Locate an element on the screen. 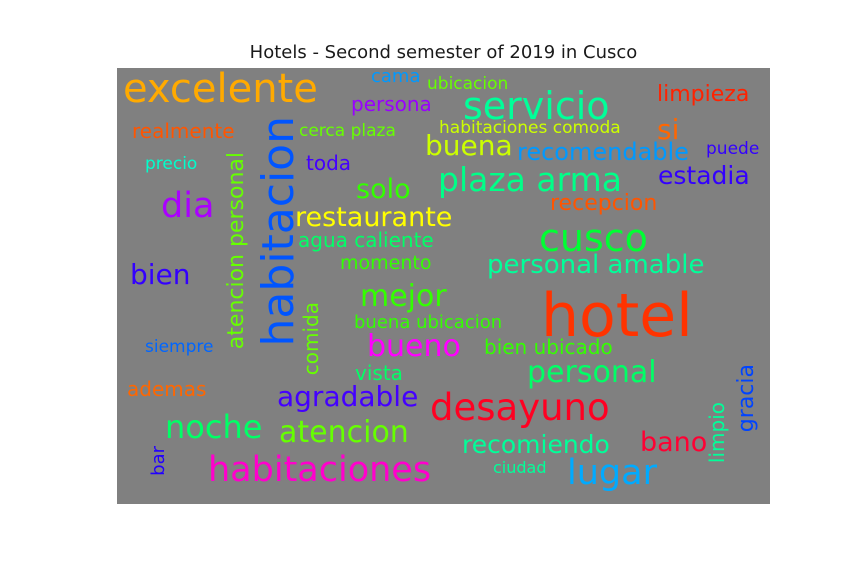 The image size is (864, 576). word-servicio: servicio is located at coordinates (536, 106).